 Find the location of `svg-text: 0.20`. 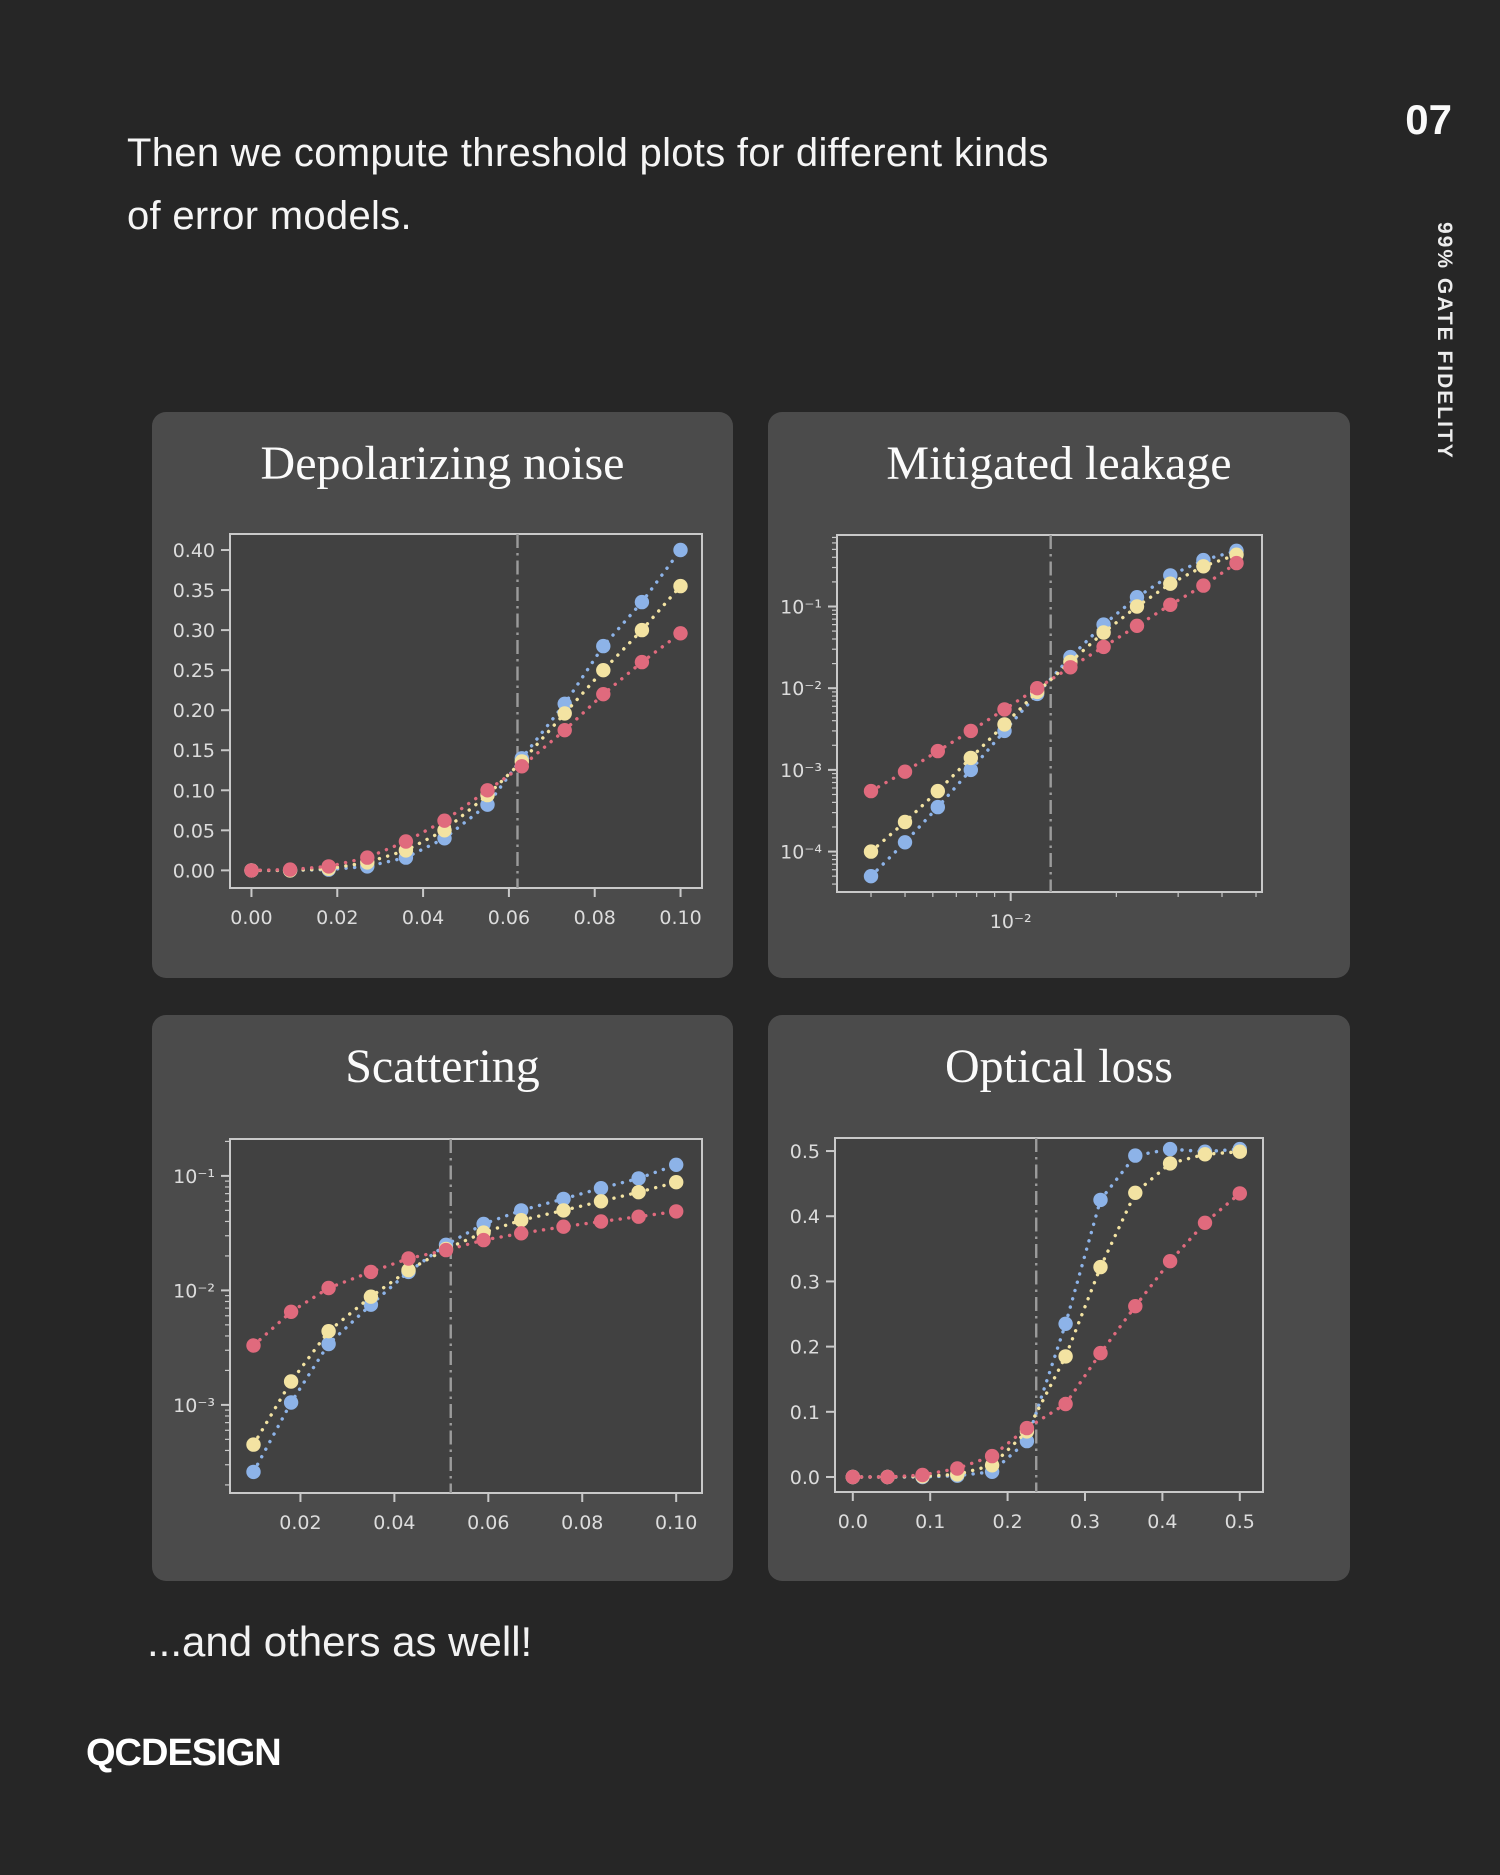

svg-text: 0.20 is located at coordinates (194, 711).